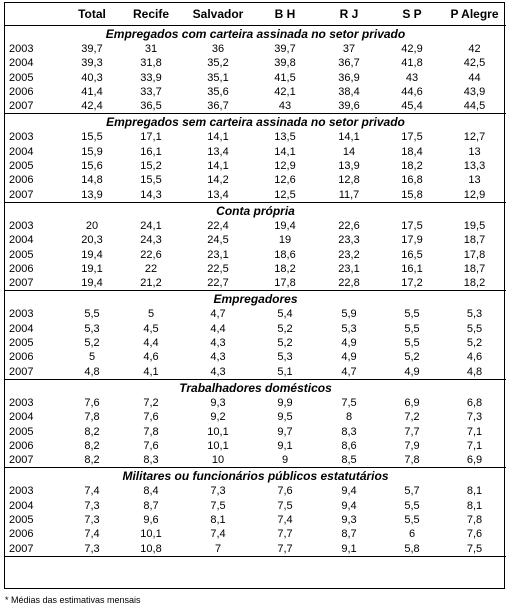 The image size is (509, 610). I want to click on value-cell: 17,5, so click(412, 225).